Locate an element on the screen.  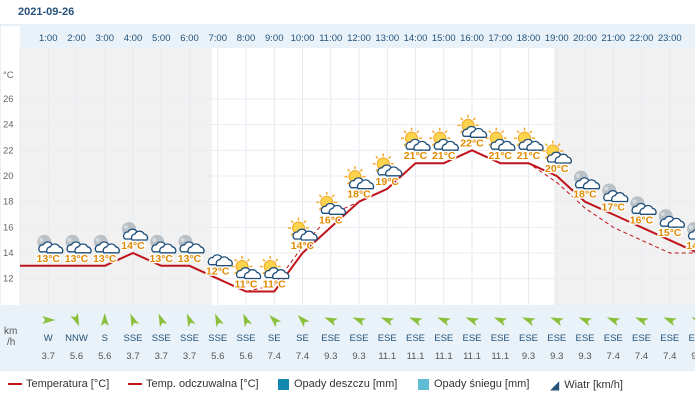
legend-rain: Opady deszczu [mm] is located at coordinates (337, 384).